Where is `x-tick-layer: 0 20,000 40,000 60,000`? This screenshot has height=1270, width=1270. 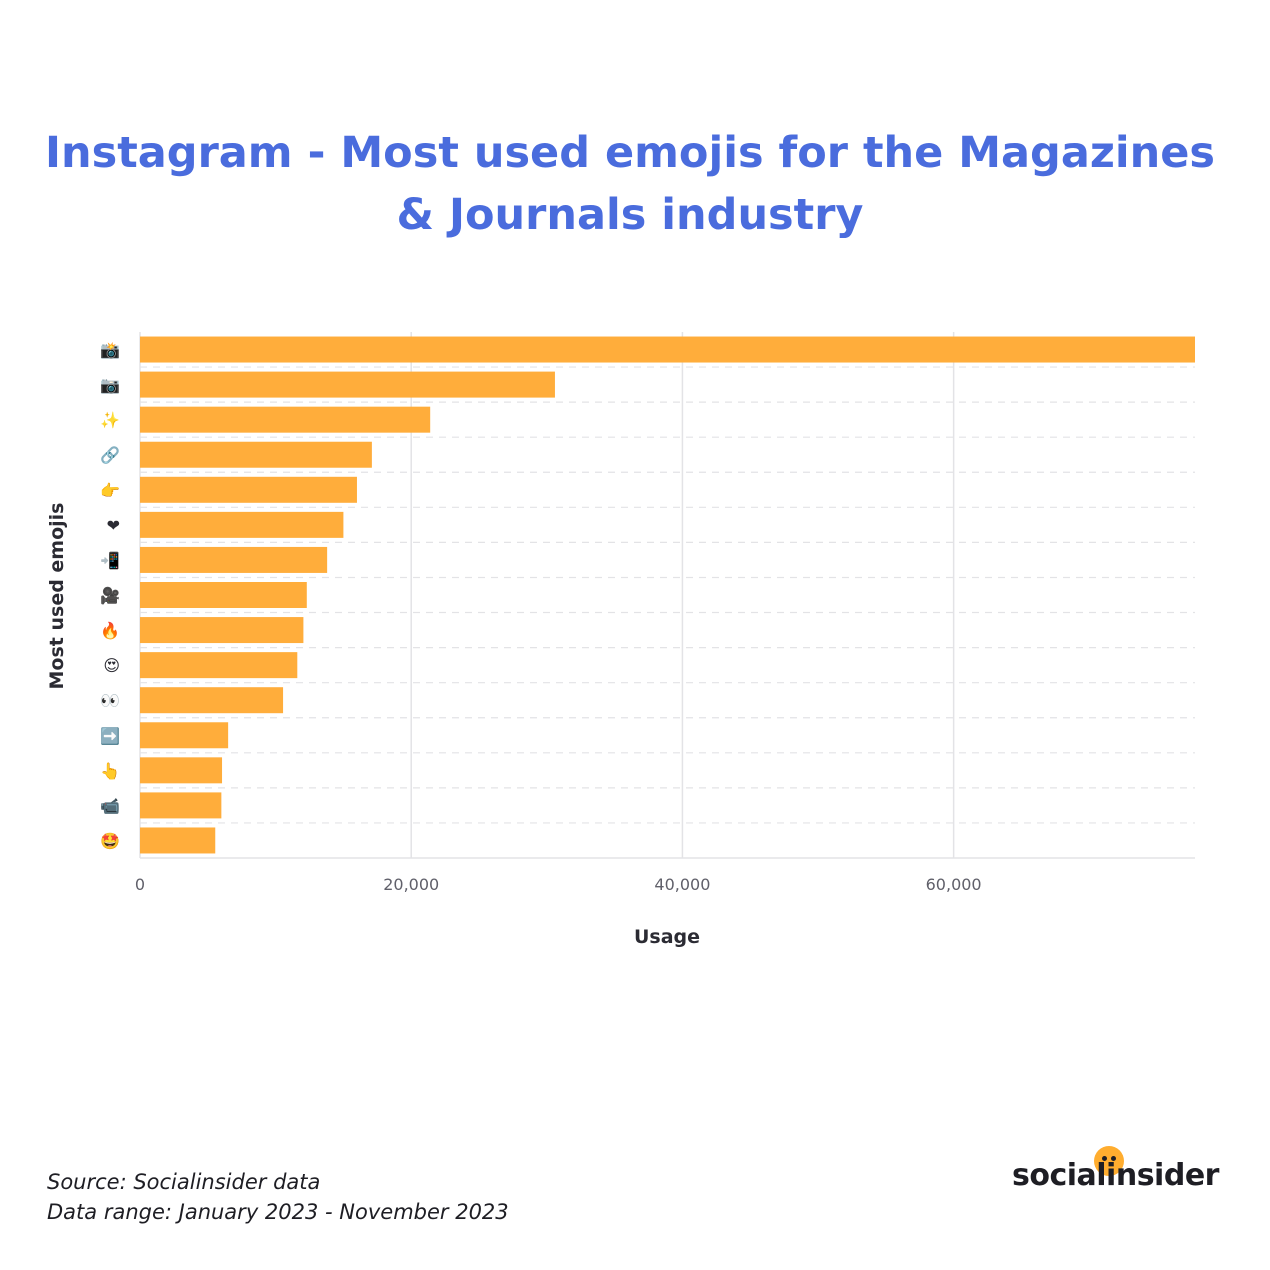
x-tick-layer: 0 20,000 40,000 60,000 is located at coordinates (558, 884).